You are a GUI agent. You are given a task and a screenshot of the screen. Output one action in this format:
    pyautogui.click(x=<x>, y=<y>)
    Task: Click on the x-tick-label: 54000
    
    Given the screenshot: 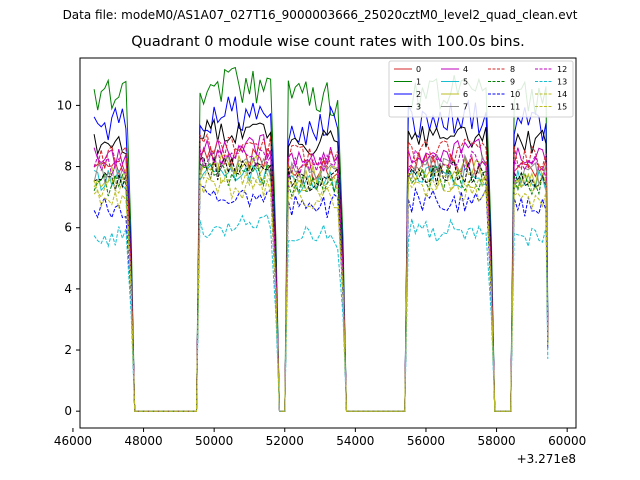 What is the action you would take?
    pyautogui.click(x=355, y=441)
    